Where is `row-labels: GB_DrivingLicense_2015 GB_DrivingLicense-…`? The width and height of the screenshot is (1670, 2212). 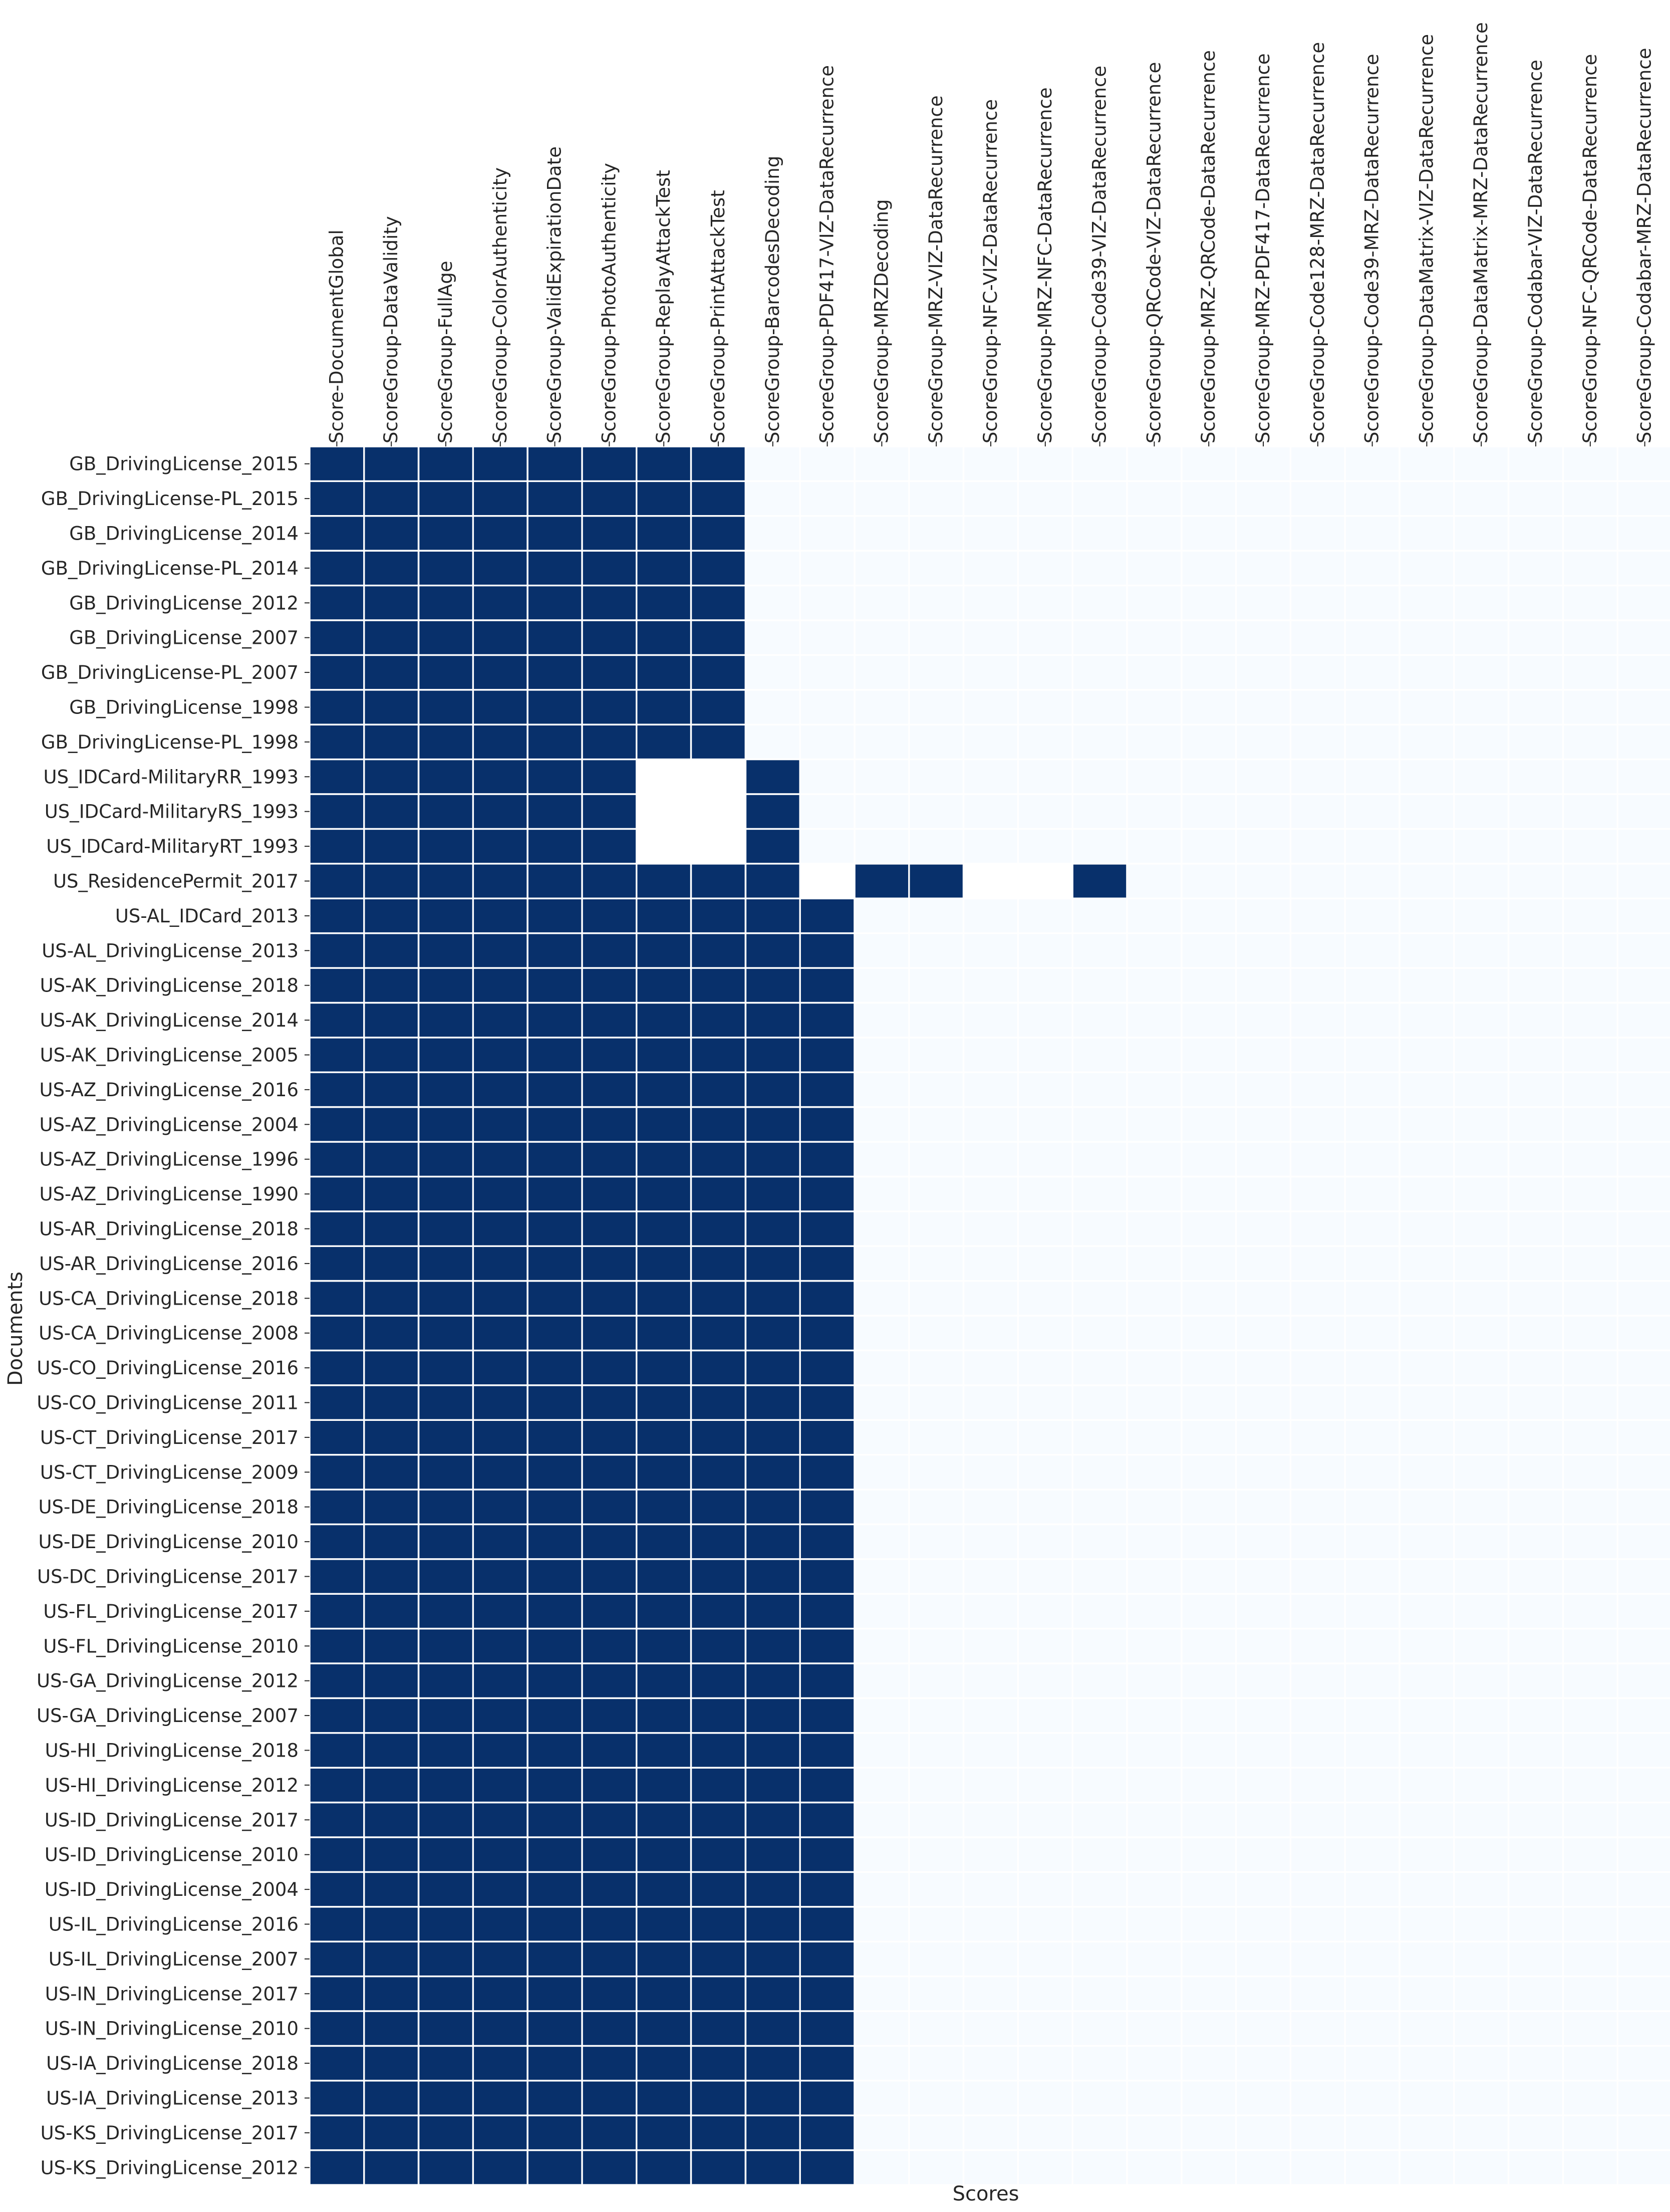 row-labels: GB_DrivingLicense_2015 GB_DrivingLicense-… is located at coordinates (173, 1315).